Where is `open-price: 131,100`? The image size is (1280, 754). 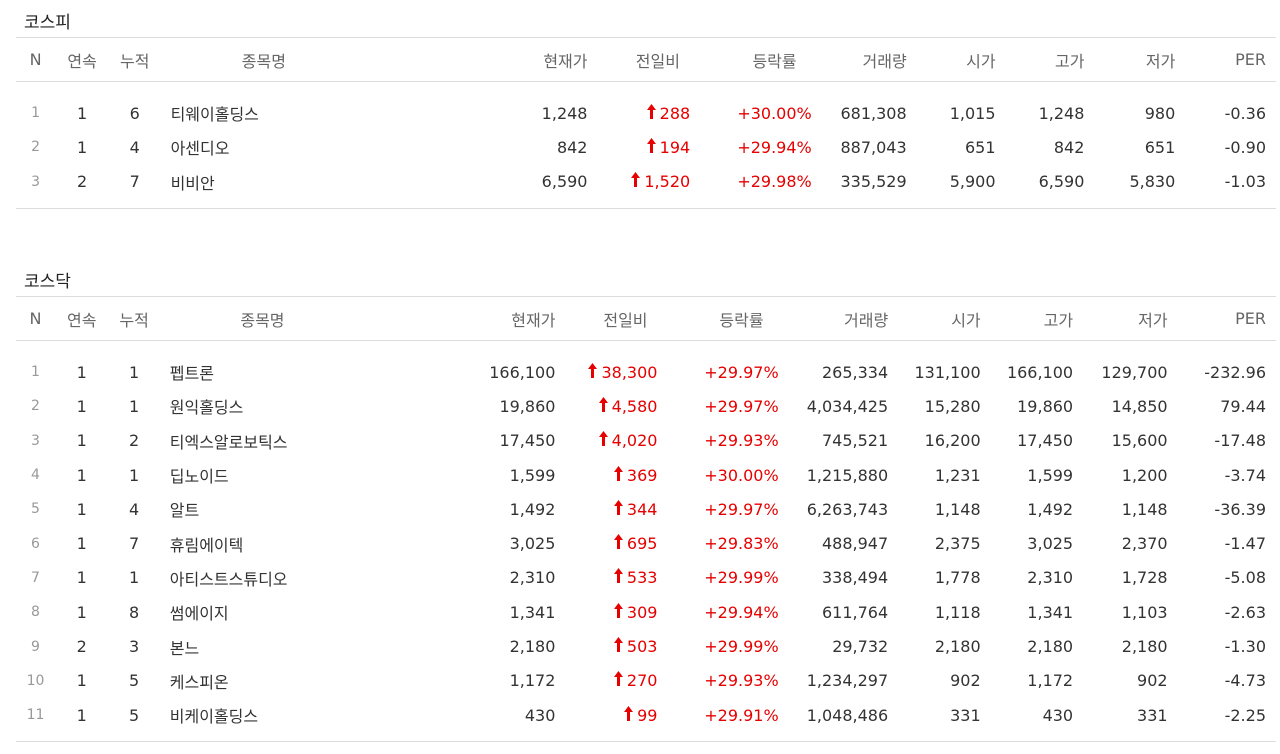 open-price: 131,100 is located at coordinates (947, 372).